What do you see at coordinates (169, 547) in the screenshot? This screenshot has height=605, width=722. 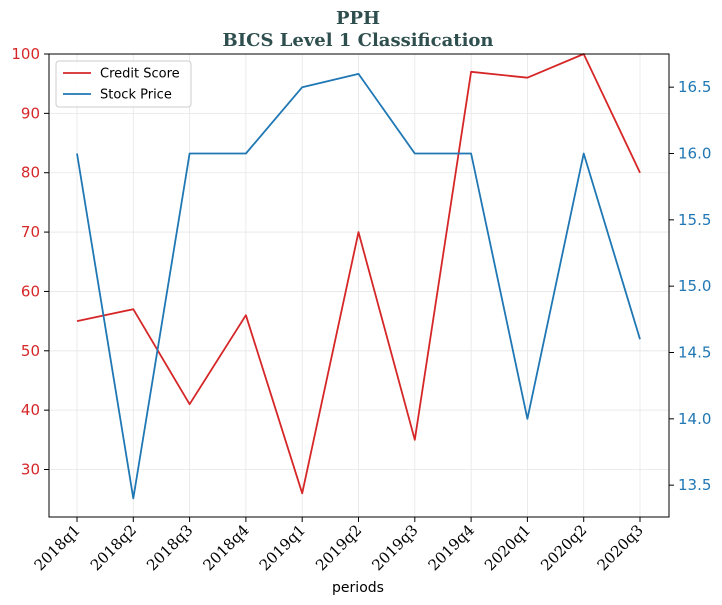 I see `x-tick-label: 2018q3` at bounding box center [169, 547].